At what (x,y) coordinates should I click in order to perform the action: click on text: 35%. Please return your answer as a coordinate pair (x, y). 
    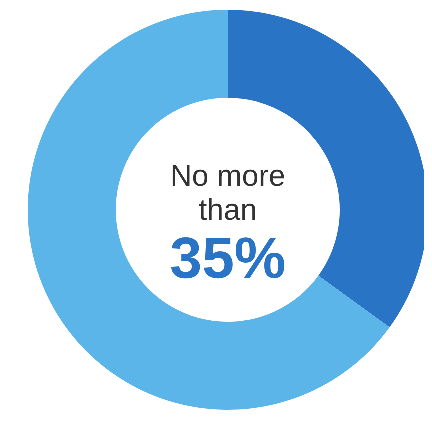
    Looking at the image, I should click on (228, 258).